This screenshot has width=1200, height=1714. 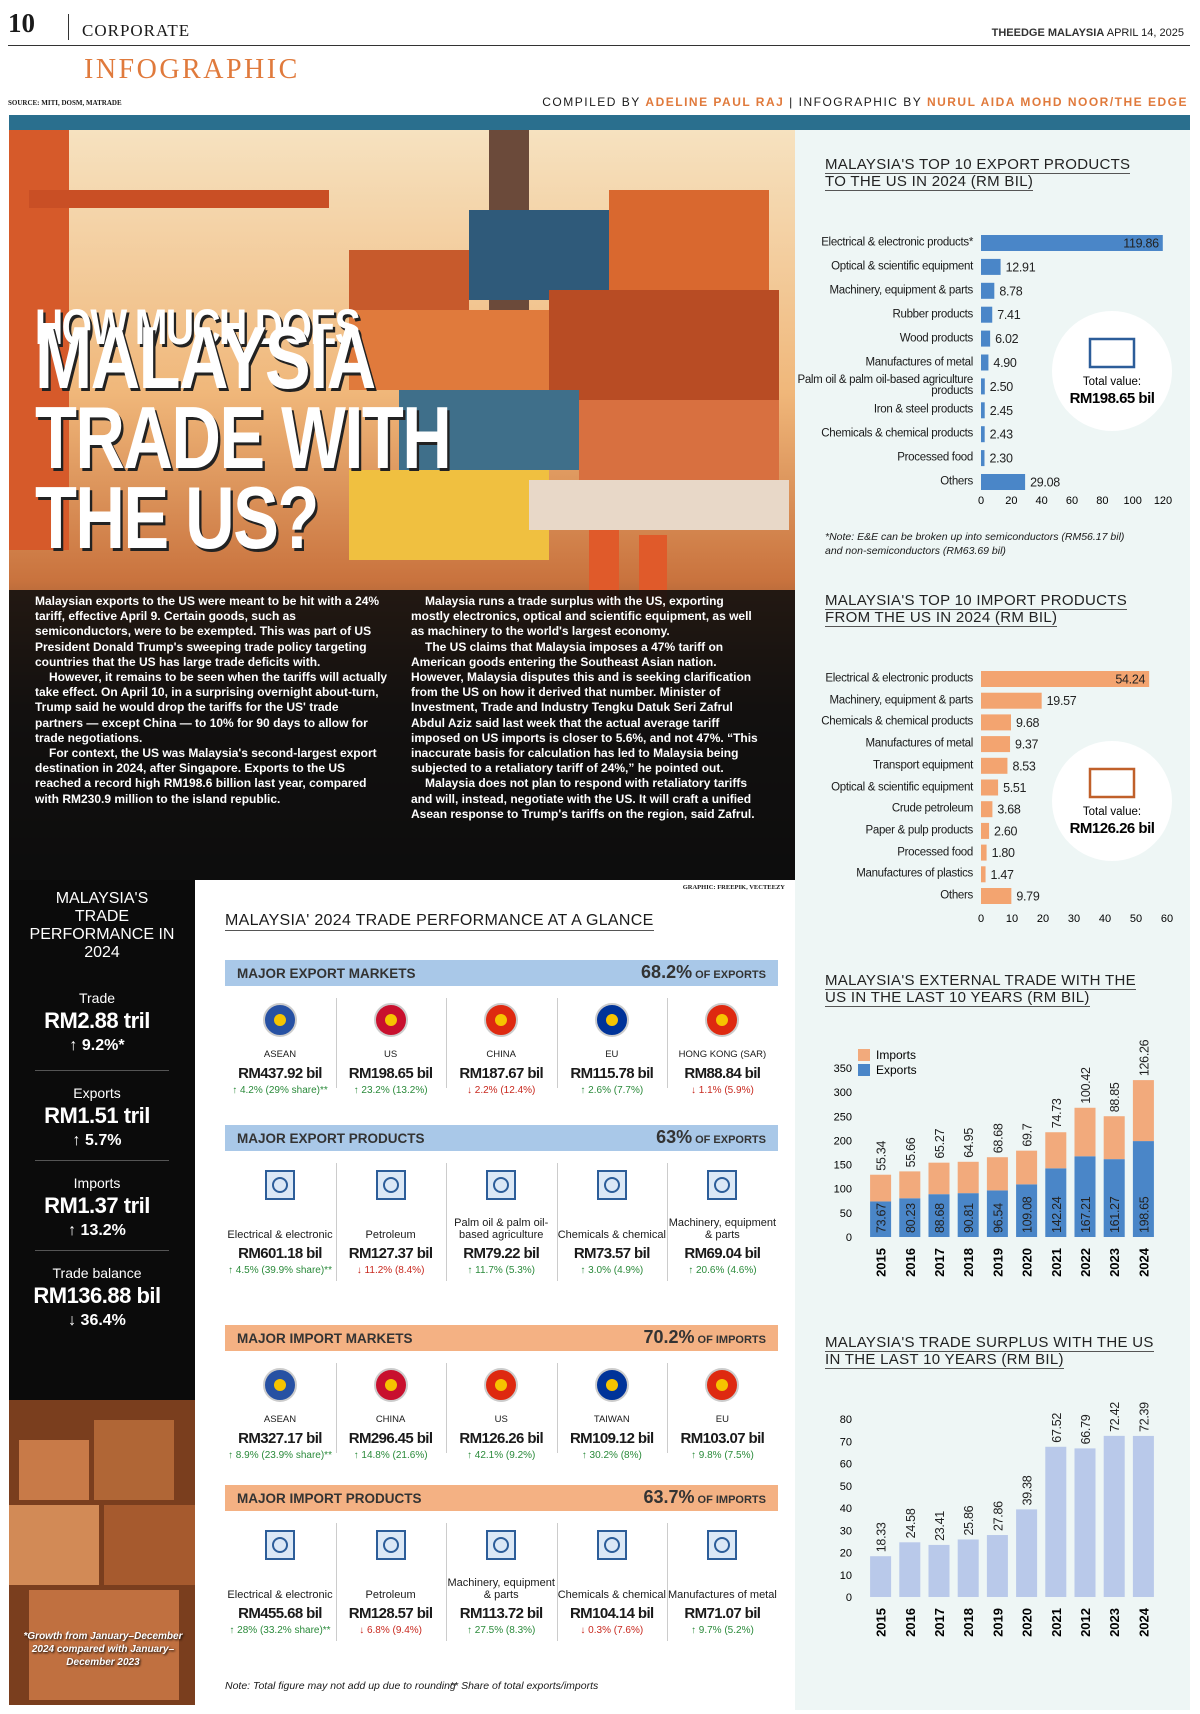 I want to click on value-label: 54.24, so click(x=1130, y=680).